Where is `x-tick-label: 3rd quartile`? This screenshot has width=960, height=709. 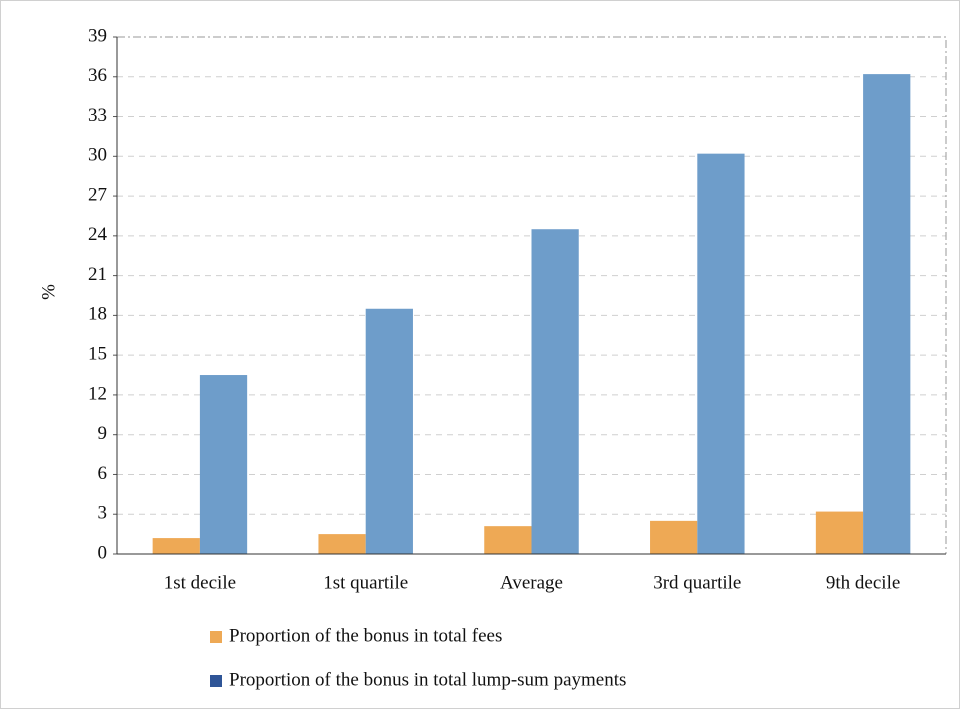 x-tick-label: 3rd quartile is located at coordinates (697, 582).